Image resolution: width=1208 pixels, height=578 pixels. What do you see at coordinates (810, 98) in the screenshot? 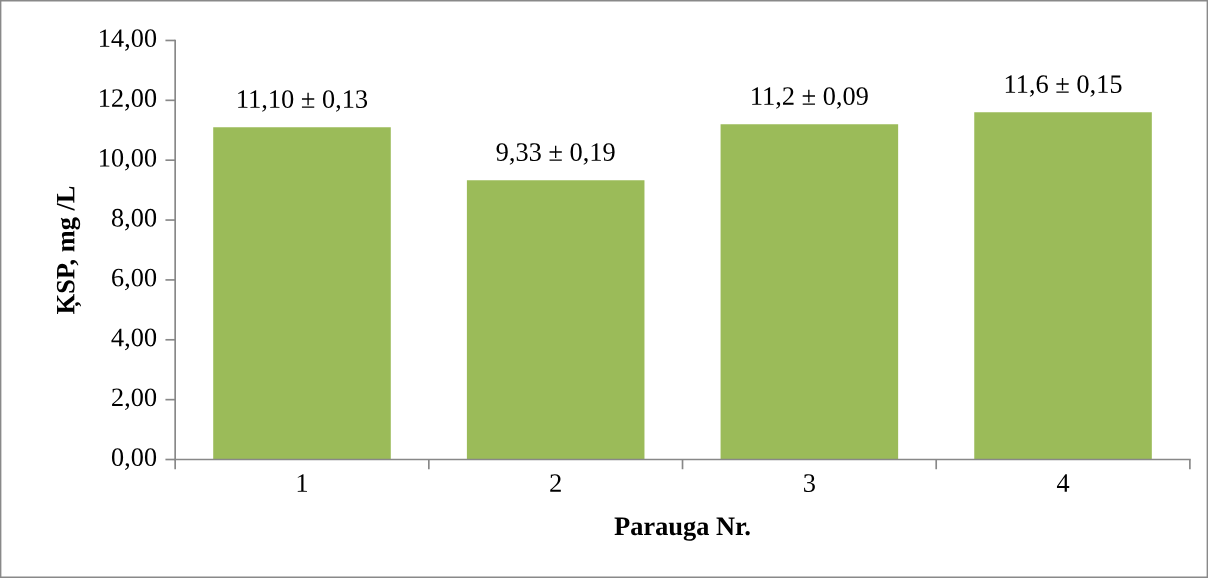
I see `data-label: 11,2 ± 0,09` at bounding box center [810, 98].